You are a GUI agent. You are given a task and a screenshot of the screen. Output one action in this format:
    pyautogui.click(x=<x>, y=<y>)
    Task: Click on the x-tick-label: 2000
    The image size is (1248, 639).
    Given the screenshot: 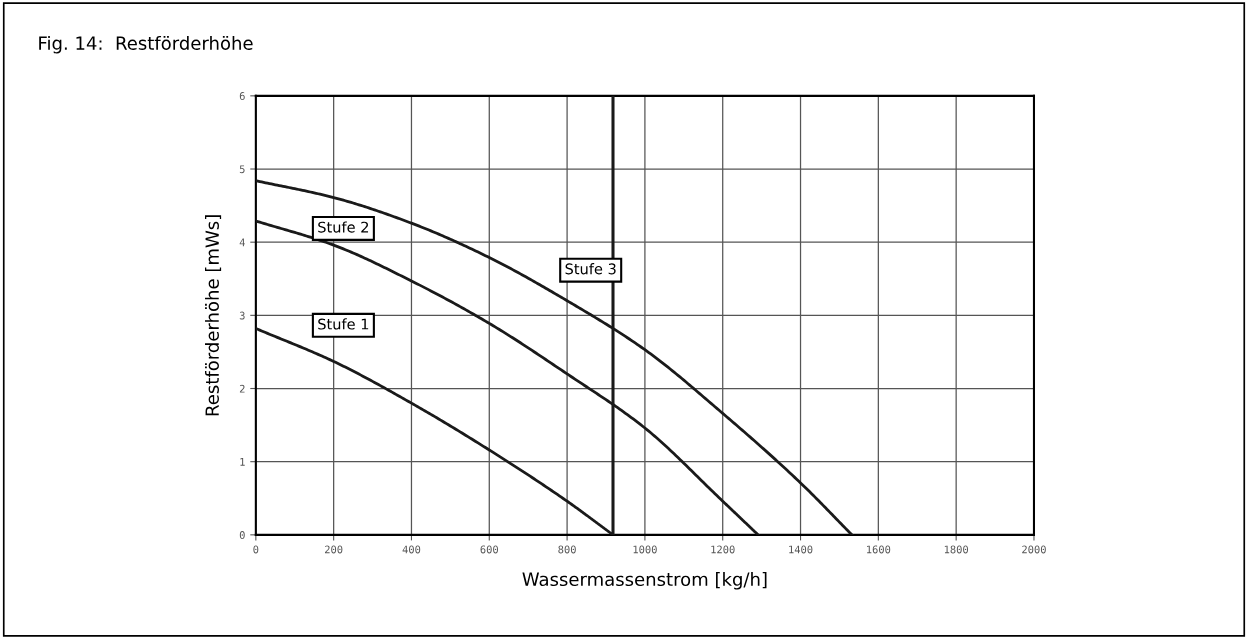 What is the action you would take?
    pyautogui.click(x=1034, y=549)
    